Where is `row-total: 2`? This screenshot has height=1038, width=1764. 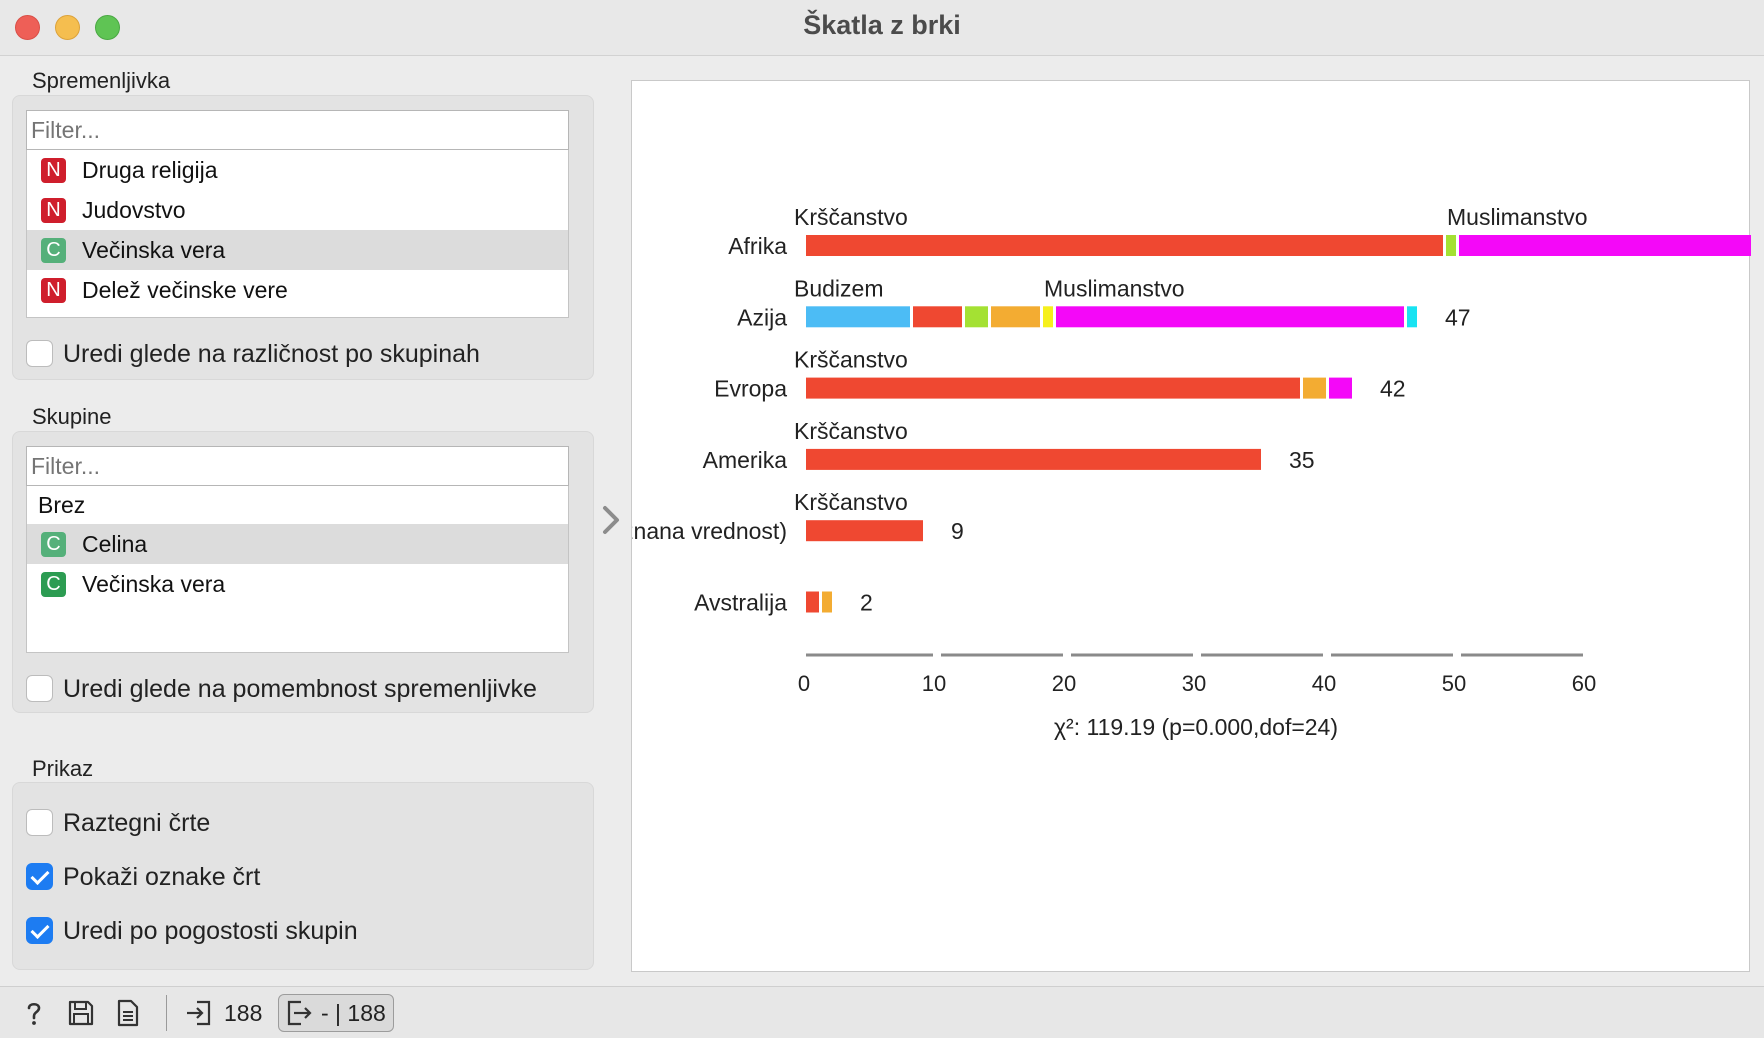
row-total: 2 is located at coordinates (866, 603).